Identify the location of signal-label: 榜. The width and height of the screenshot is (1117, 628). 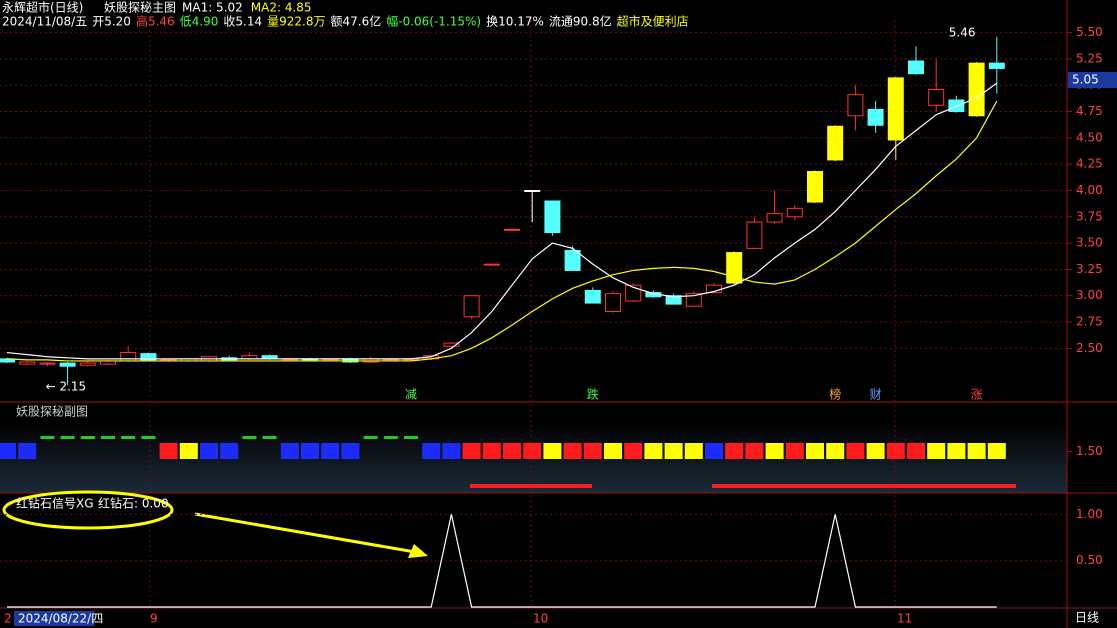
(835, 394).